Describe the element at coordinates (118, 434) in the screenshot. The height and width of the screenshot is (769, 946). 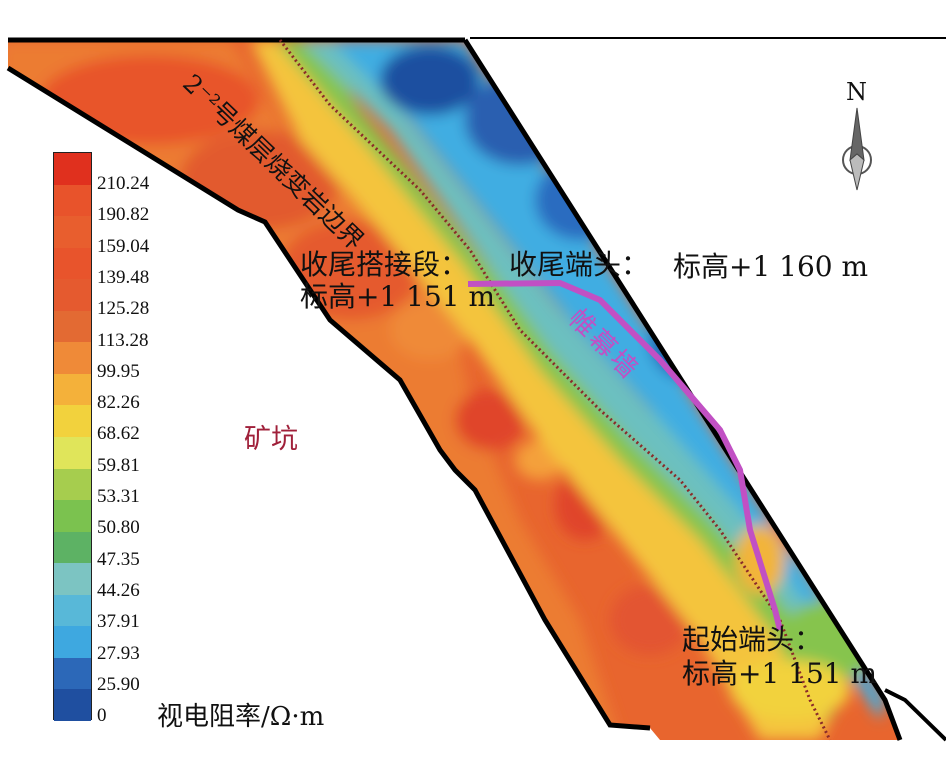
I see `legend-value: 68.62` at that location.